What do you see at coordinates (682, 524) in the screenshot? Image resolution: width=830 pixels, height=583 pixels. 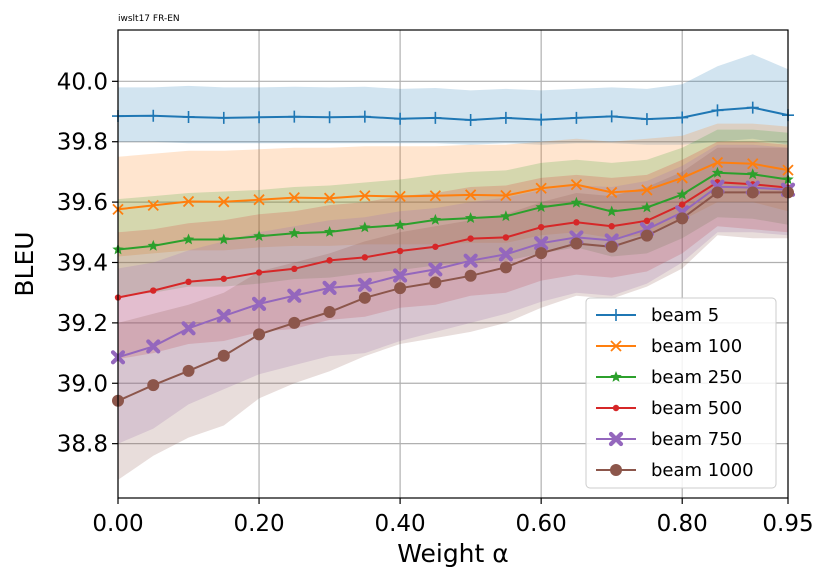 I see `x-tick-label: 0.80` at bounding box center [682, 524].